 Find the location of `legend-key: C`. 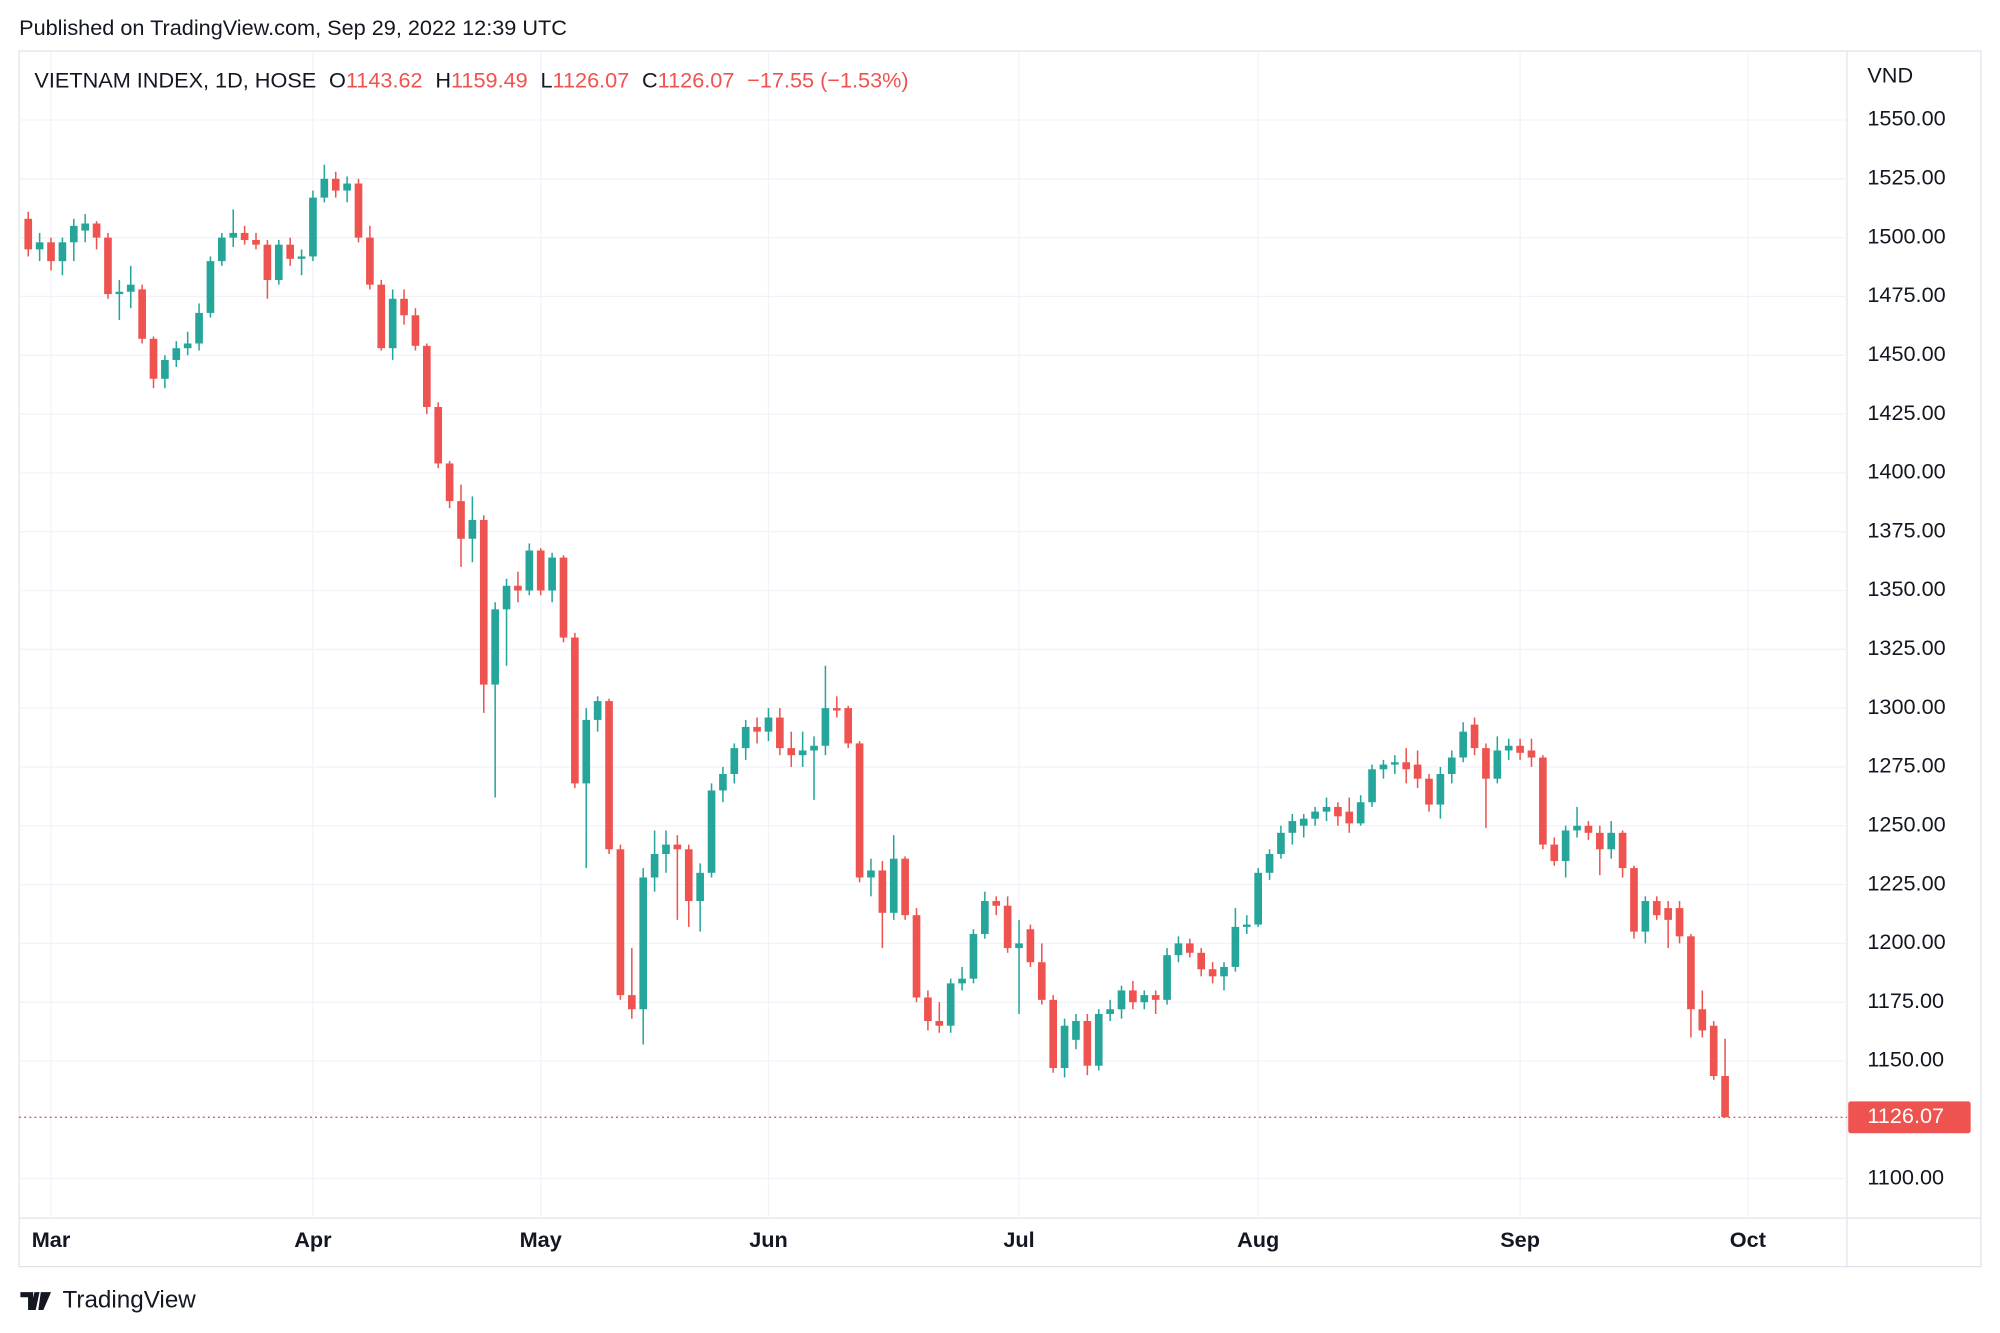

legend-key: C is located at coordinates (650, 79).